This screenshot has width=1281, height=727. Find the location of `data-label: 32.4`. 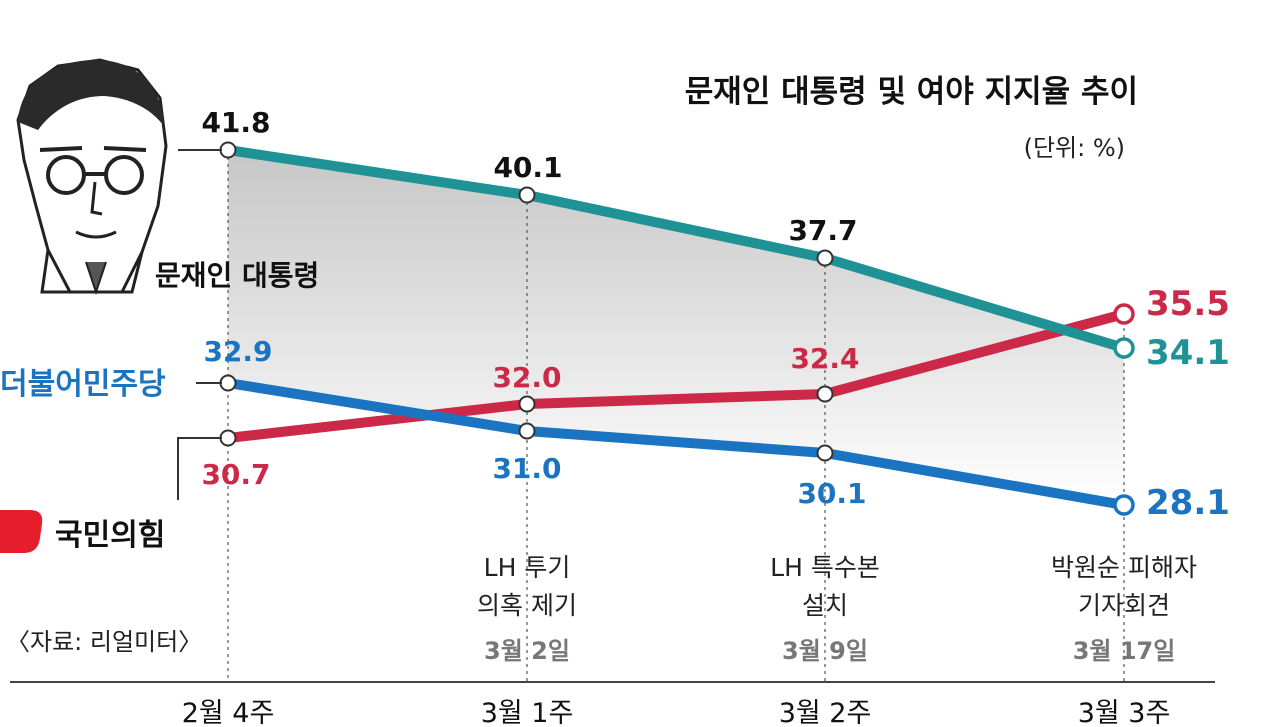

data-label: 32.4 is located at coordinates (824, 358).